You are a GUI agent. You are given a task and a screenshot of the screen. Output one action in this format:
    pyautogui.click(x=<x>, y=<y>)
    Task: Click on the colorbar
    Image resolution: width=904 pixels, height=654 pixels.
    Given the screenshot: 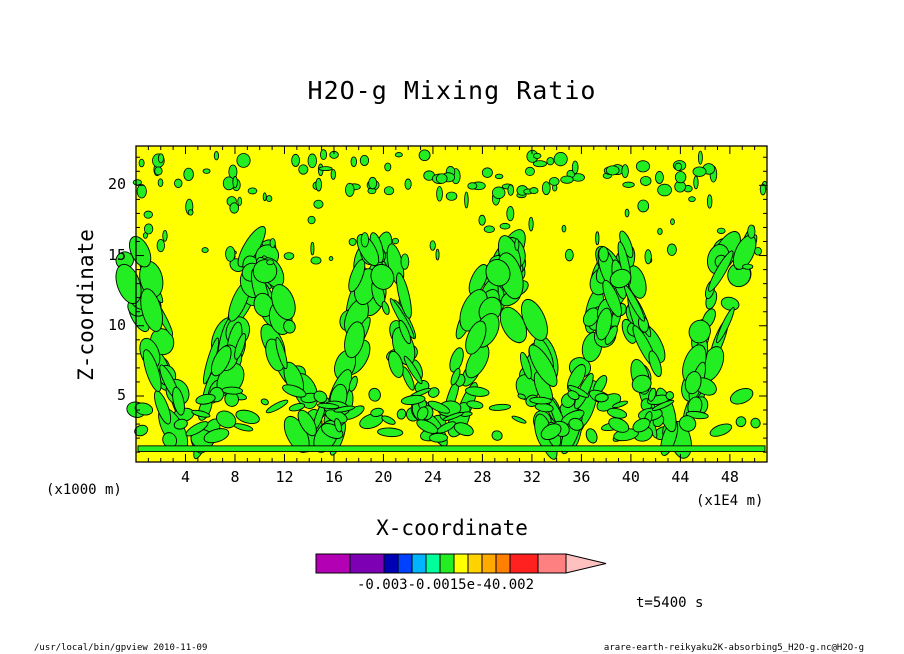 What is the action you would take?
    pyautogui.click(x=461, y=563)
    